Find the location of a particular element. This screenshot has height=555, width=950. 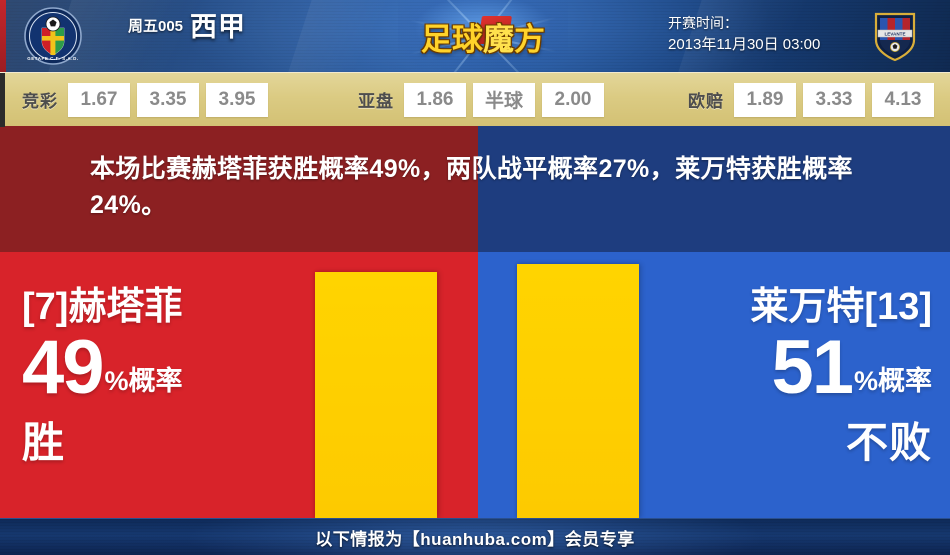

odds-group-asian-handicap: 亚盘 1.86 半球 2.00 is located at coordinates (481, 99).